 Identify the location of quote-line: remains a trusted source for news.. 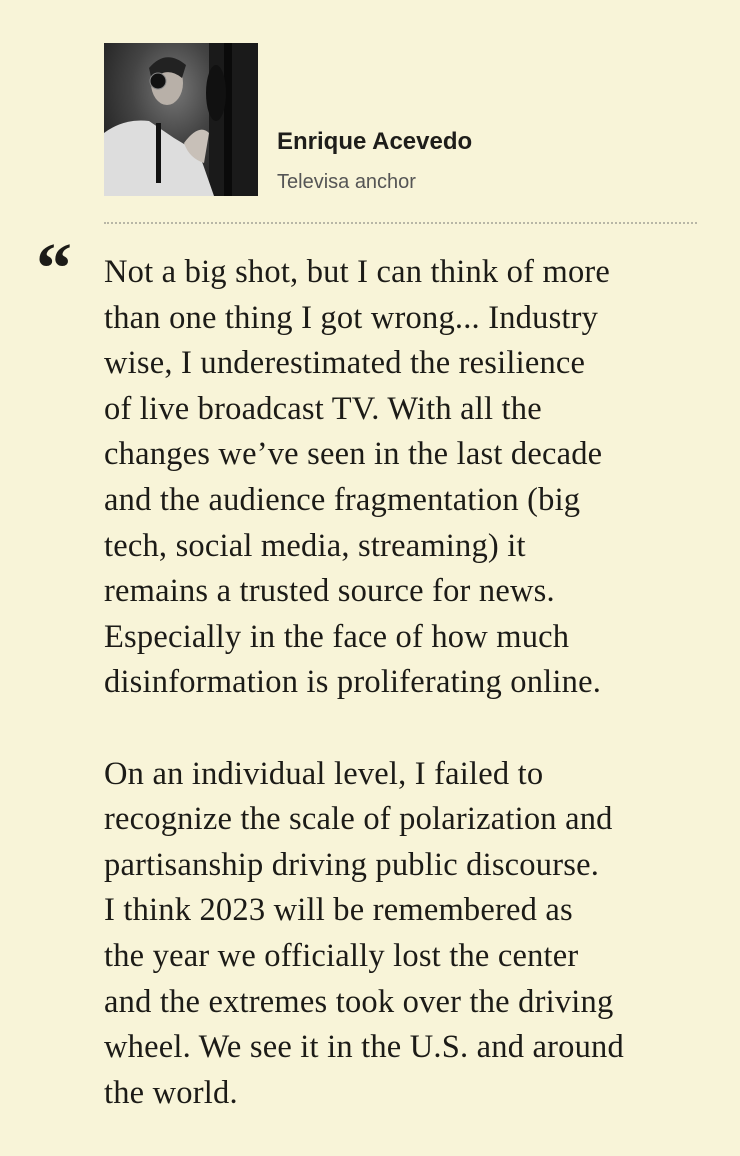
(329, 591).